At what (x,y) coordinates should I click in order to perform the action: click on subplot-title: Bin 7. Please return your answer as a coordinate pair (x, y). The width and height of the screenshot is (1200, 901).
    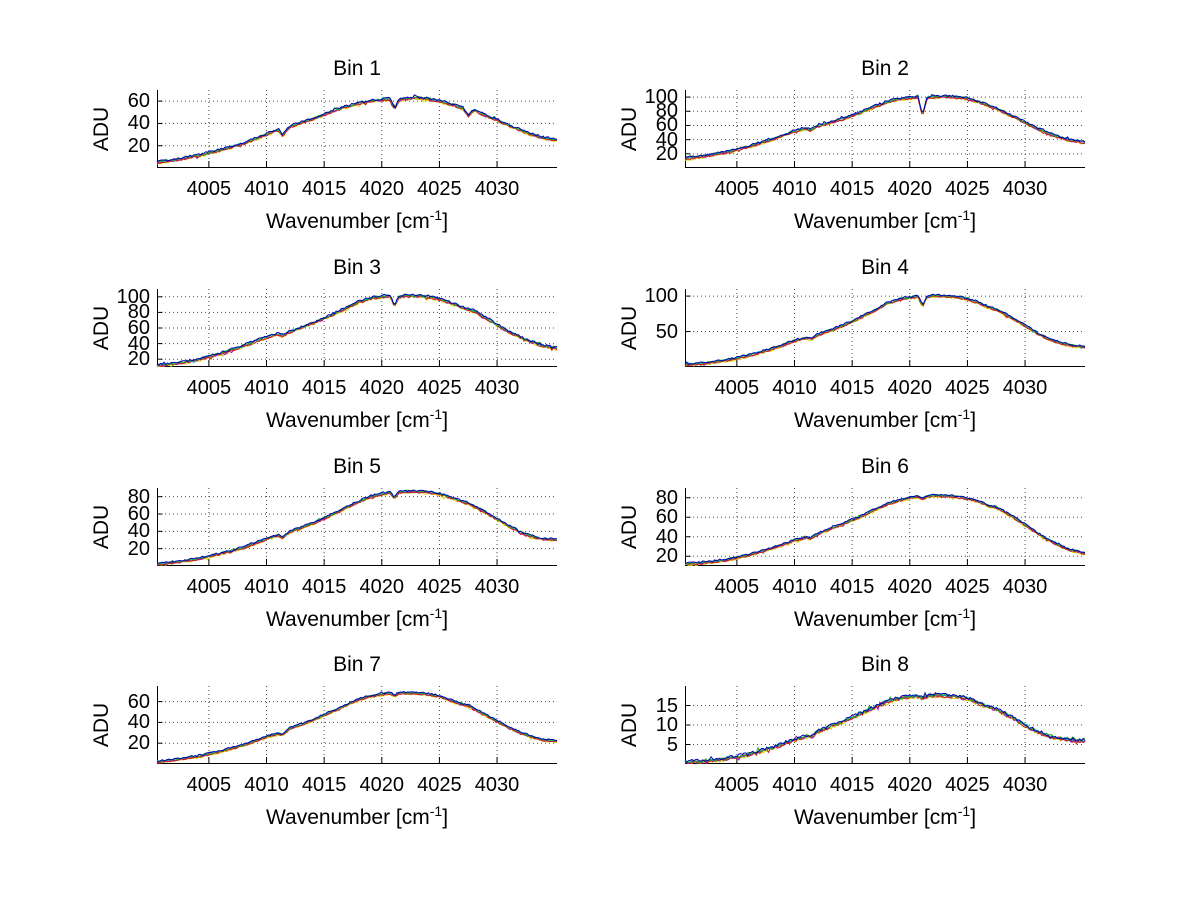
    Looking at the image, I should click on (357, 664).